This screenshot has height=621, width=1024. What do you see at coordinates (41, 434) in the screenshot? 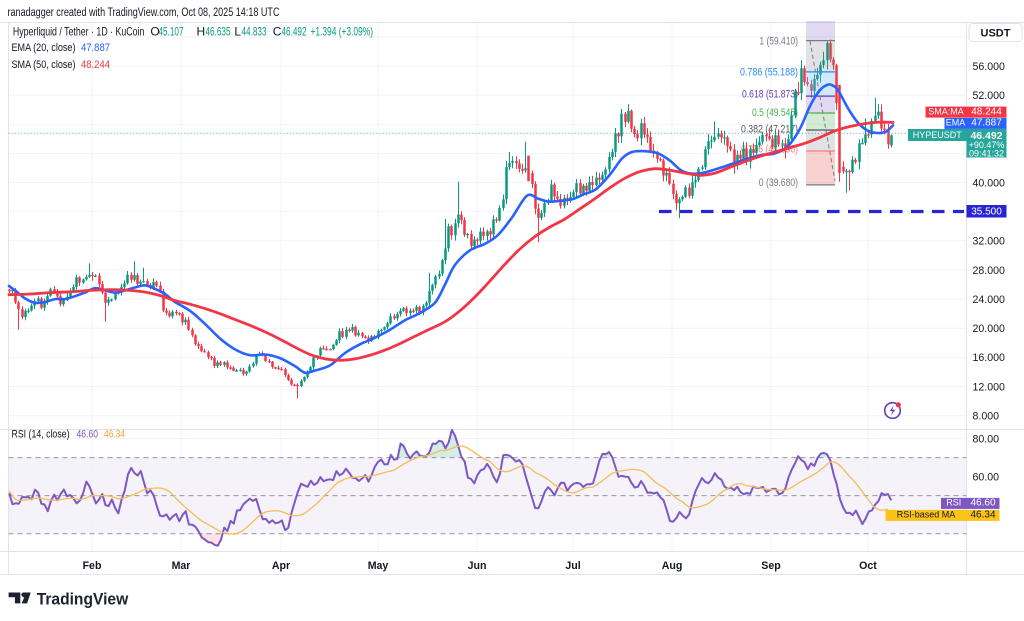
I see `svg-text: RSI (14, close)` at bounding box center [41, 434].